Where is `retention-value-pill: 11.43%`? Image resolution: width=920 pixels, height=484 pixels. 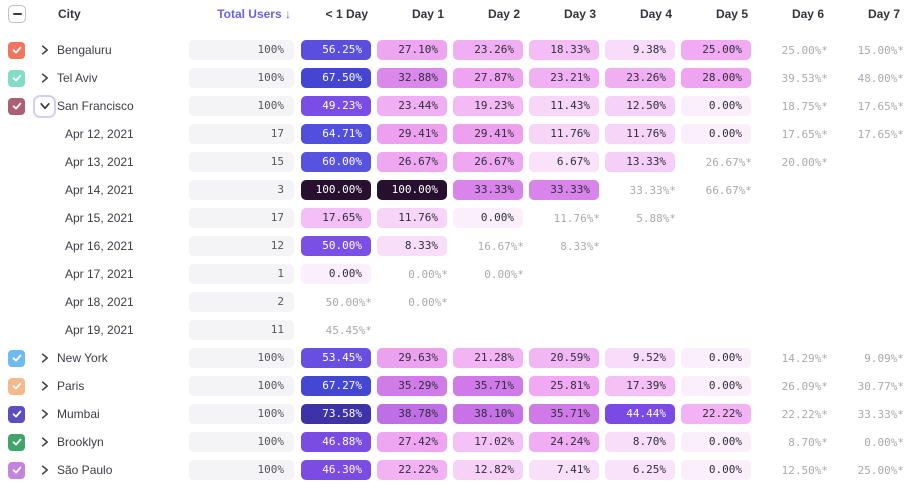
retention-value-pill: 11.43% is located at coordinates (564, 106).